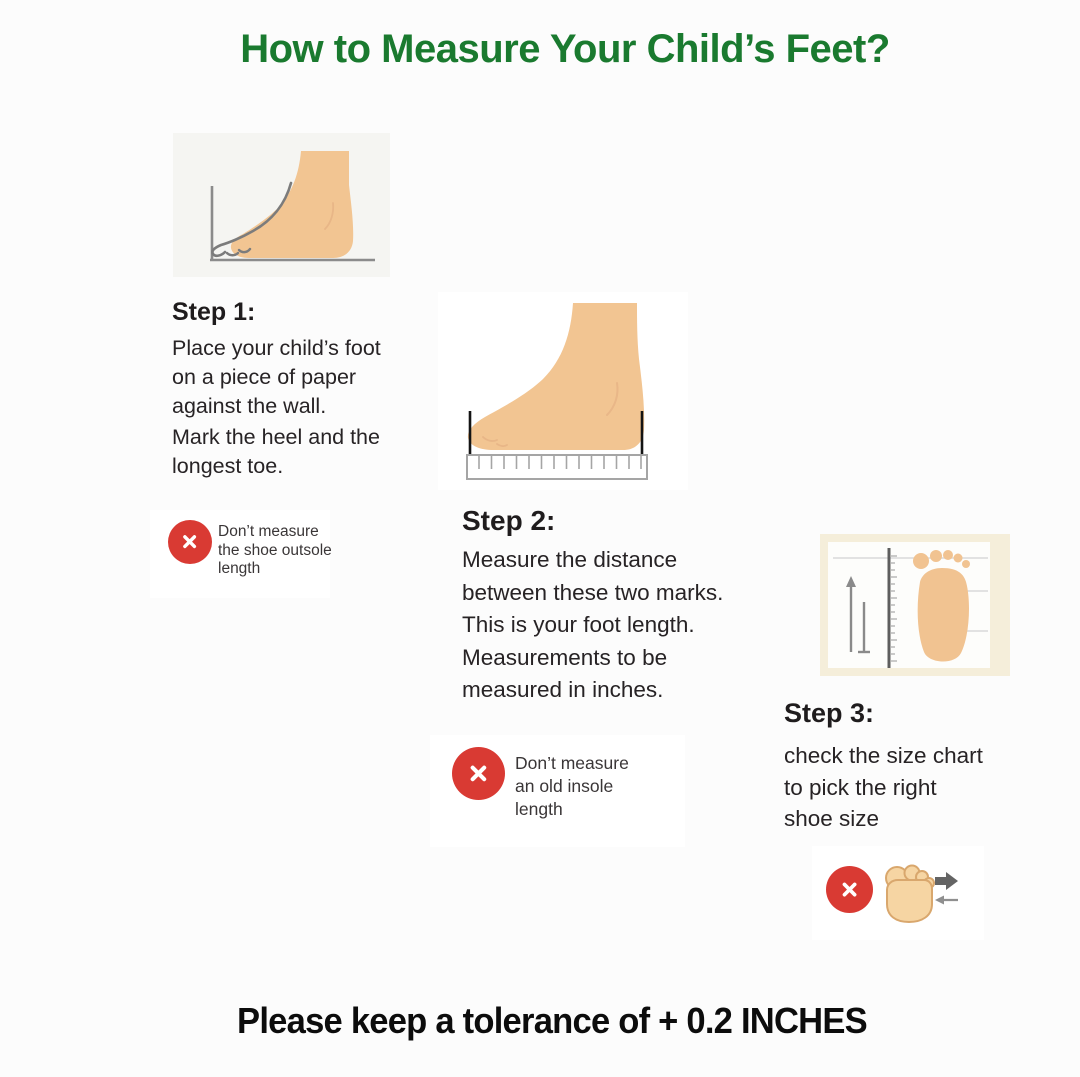 Image resolution: width=1080 pixels, height=1077 pixels. I want to click on text-line: Place your child’s foot, so click(276, 348).